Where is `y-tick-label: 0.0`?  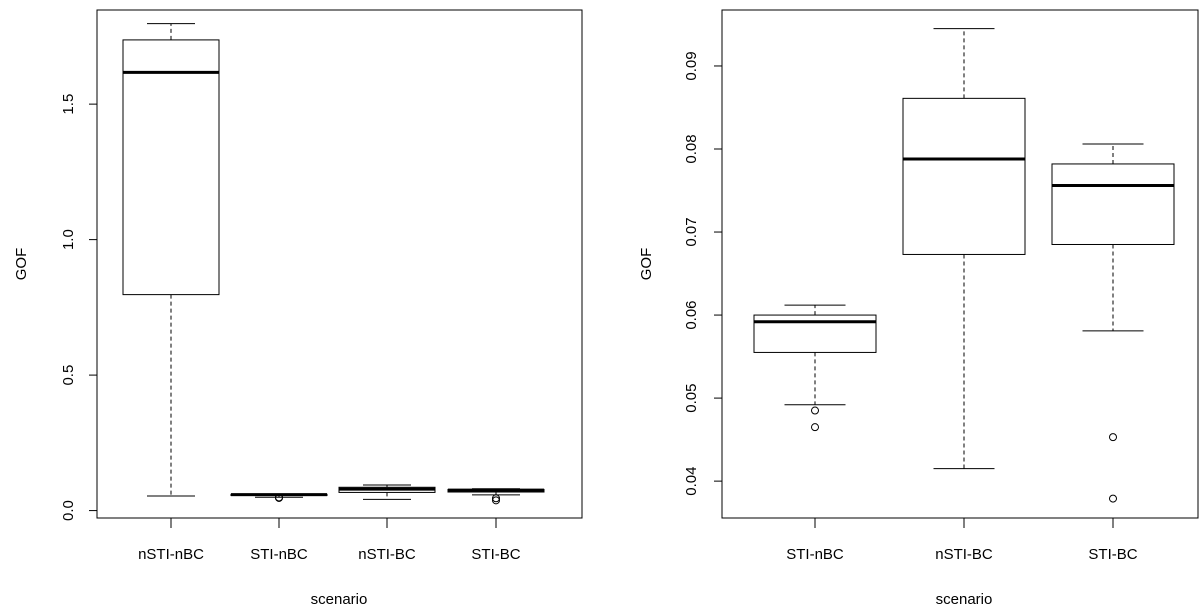 y-tick-label: 0.0 is located at coordinates (68, 510).